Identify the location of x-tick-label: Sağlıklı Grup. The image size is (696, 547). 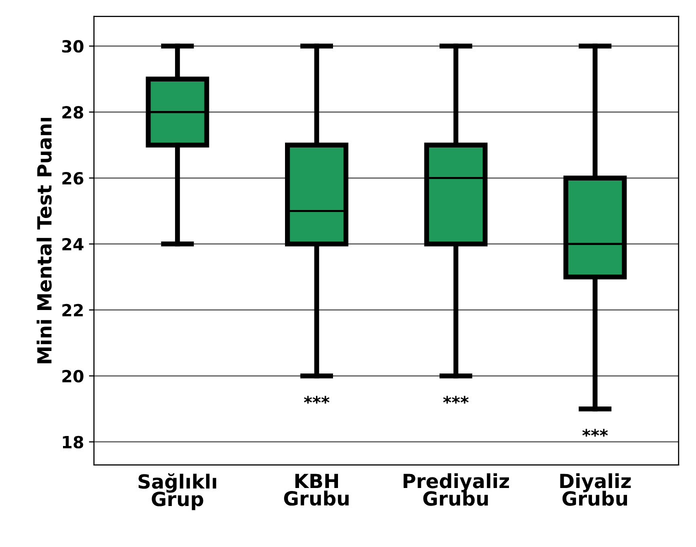
(177, 491).